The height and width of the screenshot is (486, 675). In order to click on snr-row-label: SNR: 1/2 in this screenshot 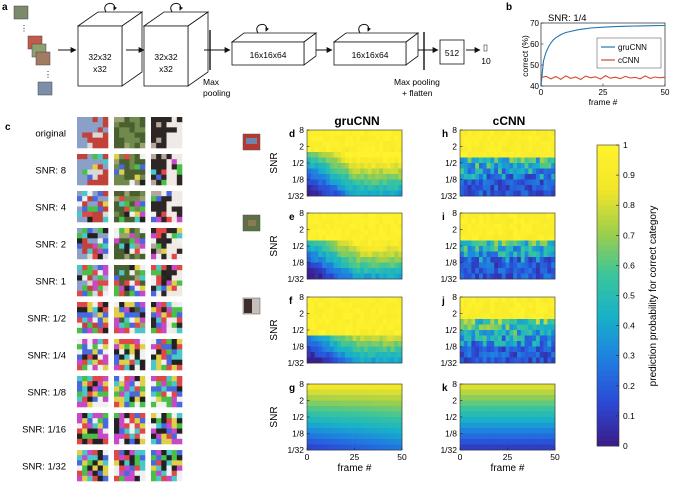, I will do `click(46, 319)`.